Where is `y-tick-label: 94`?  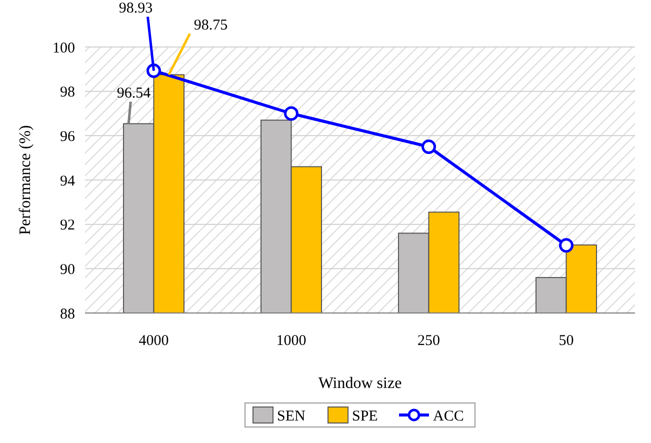
y-tick-label: 94 is located at coordinates (68, 181).